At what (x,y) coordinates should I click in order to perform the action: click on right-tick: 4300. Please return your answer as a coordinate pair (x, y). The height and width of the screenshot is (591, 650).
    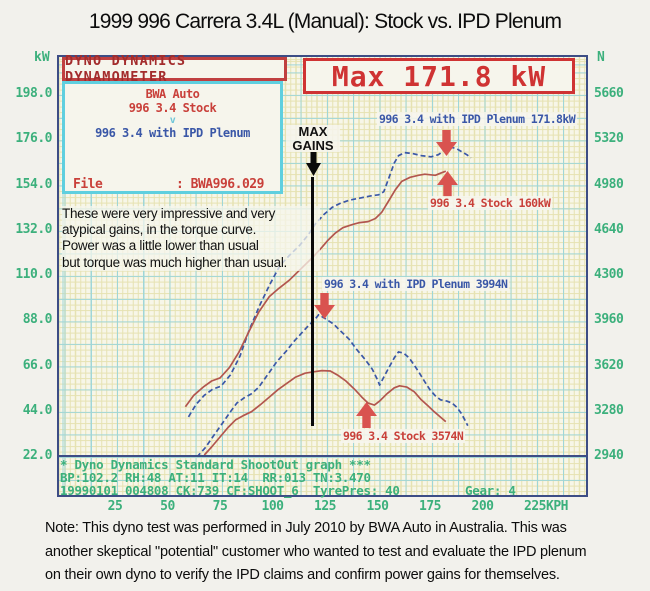
    Looking at the image, I should click on (609, 274).